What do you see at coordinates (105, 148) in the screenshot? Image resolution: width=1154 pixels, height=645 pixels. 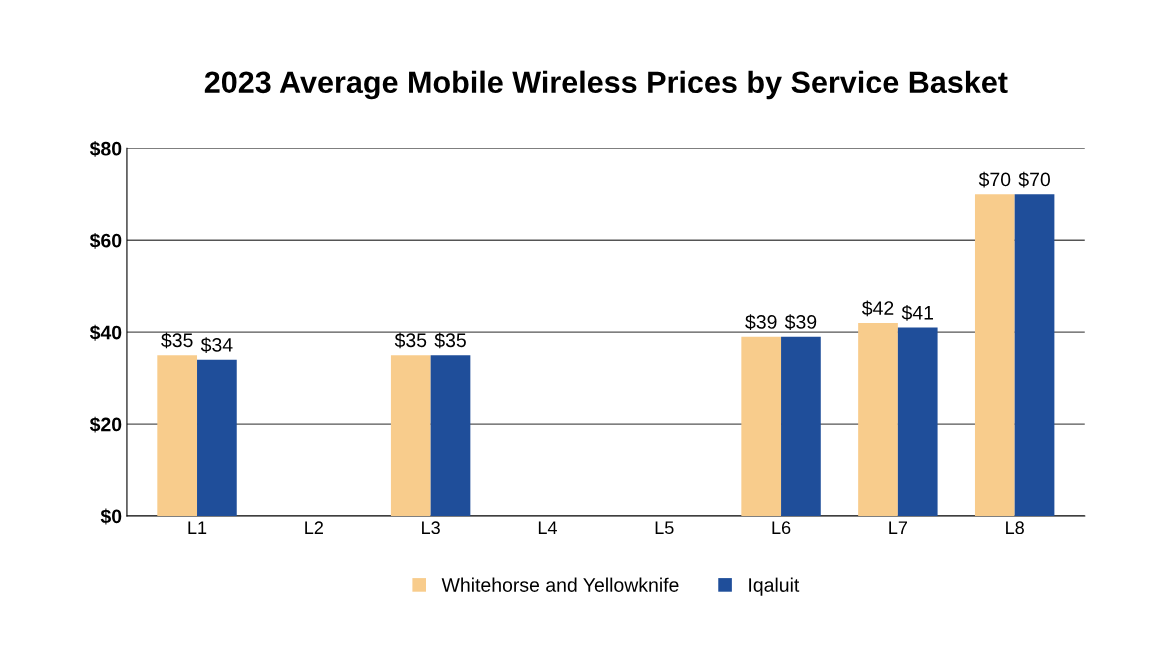 I see `y-tick-label: $80` at bounding box center [105, 148].